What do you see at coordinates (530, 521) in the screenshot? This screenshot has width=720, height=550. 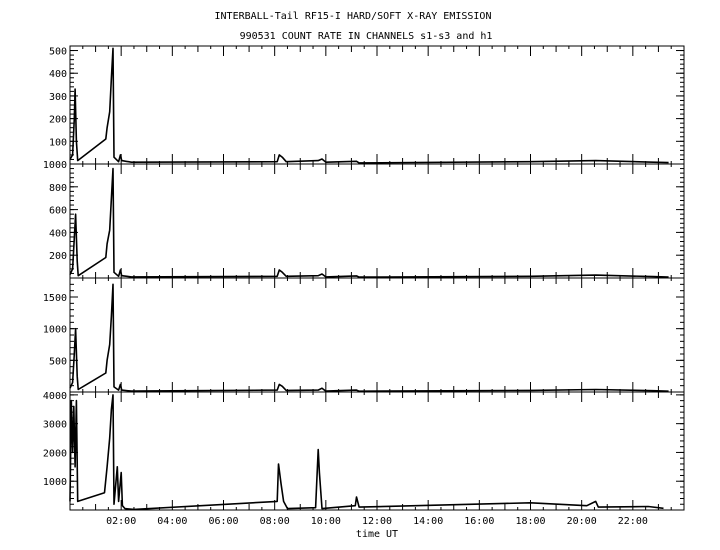 I see `x-tick-label: 18:00` at bounding box center [530, 521].